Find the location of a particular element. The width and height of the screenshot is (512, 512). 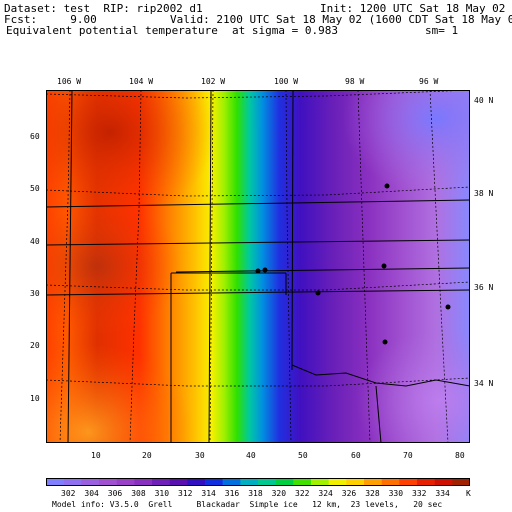

dataset-label: Dataset: test RIP: rip2002 d1 is located at coordinates (103, 8).